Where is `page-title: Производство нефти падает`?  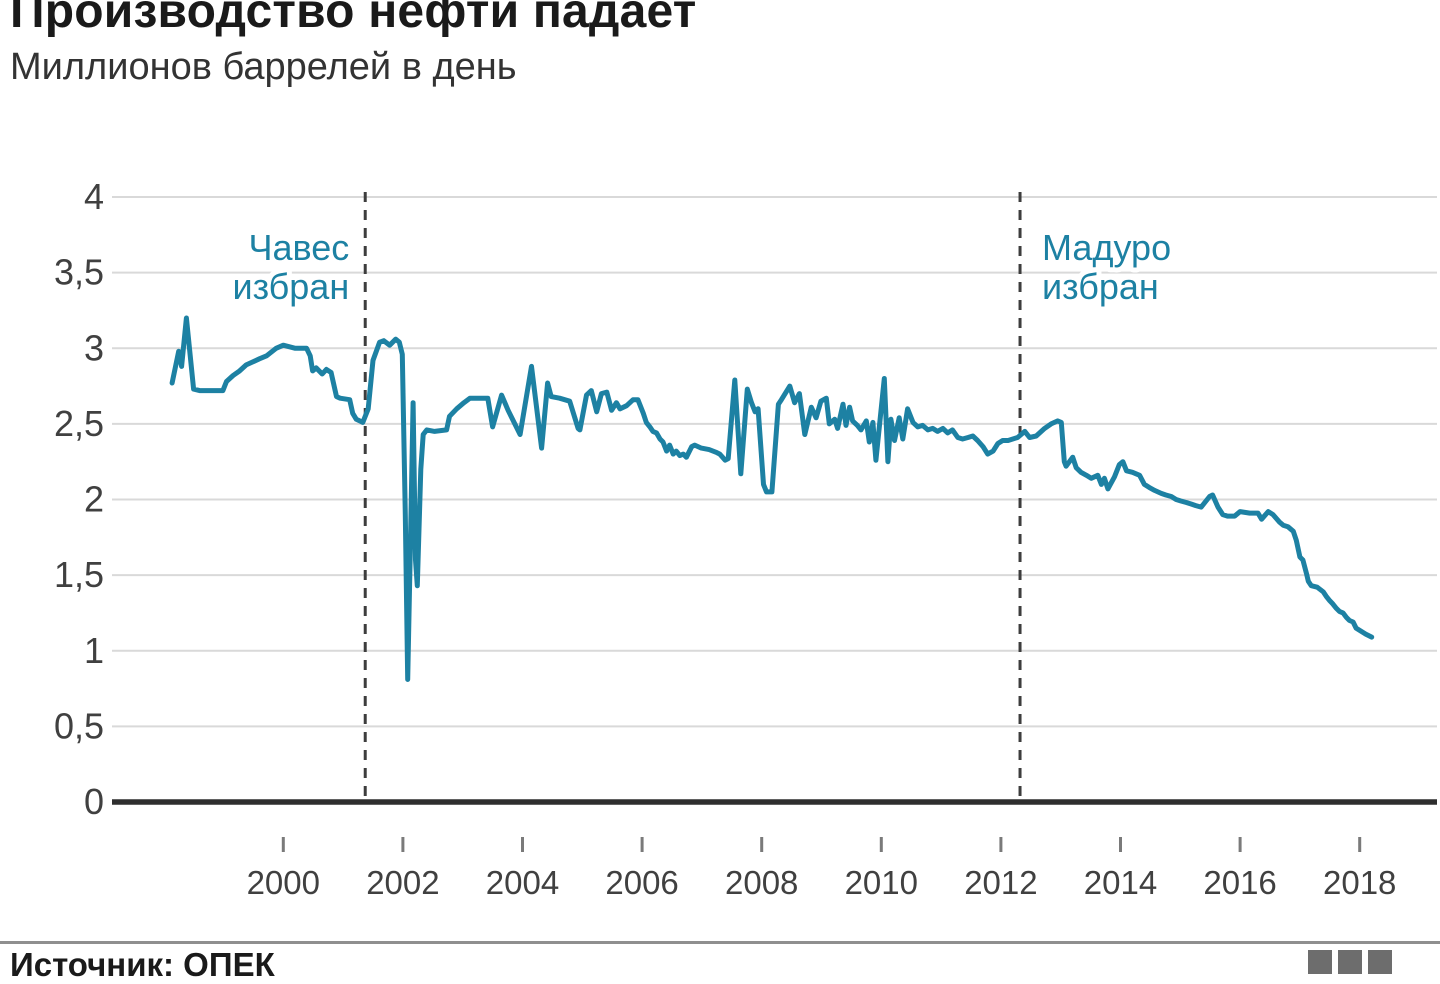
page-title: Производство нефти падает is located at coordinates (353, 19).